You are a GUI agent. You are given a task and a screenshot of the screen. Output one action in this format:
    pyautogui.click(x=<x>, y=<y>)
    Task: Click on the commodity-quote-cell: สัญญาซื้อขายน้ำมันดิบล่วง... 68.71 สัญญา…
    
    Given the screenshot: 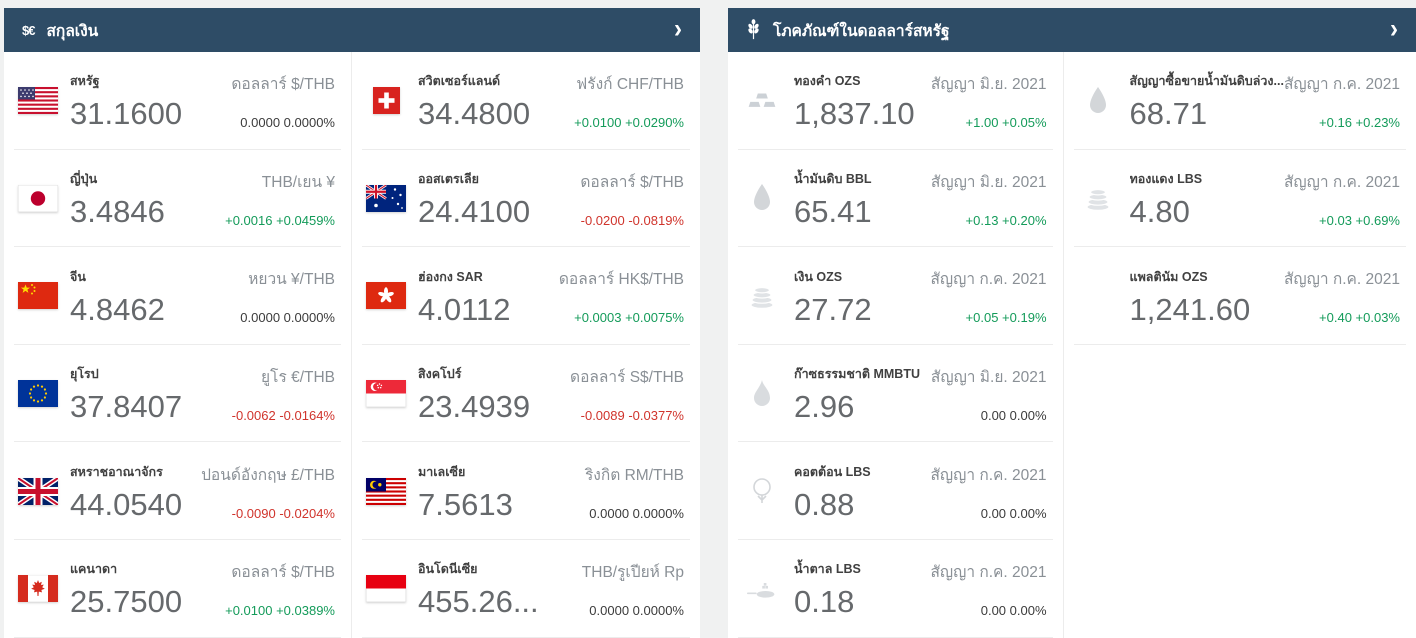 What is the action you would take?
    pyautogui.click(x=1239, y=101)
    